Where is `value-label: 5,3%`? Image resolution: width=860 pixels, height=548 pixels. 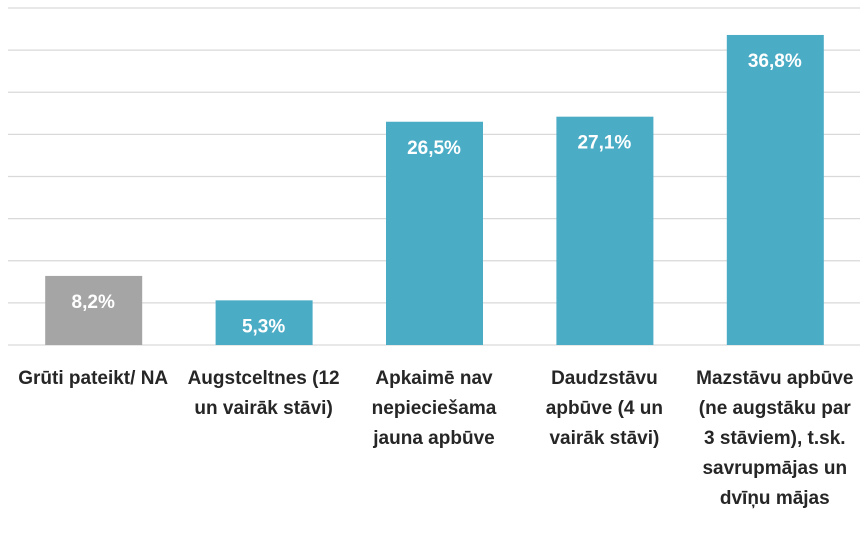
value-label: 5,3% is located at coordinates (263, 326).